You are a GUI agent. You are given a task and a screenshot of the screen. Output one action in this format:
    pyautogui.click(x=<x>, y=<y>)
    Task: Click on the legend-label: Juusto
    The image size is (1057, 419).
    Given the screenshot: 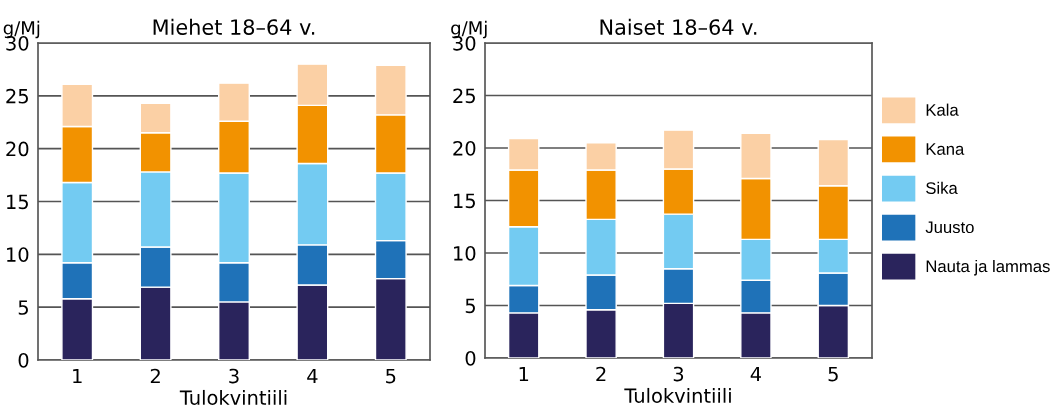 What is the action you would take?
    pyautogui.click(x=949, y=227)
    